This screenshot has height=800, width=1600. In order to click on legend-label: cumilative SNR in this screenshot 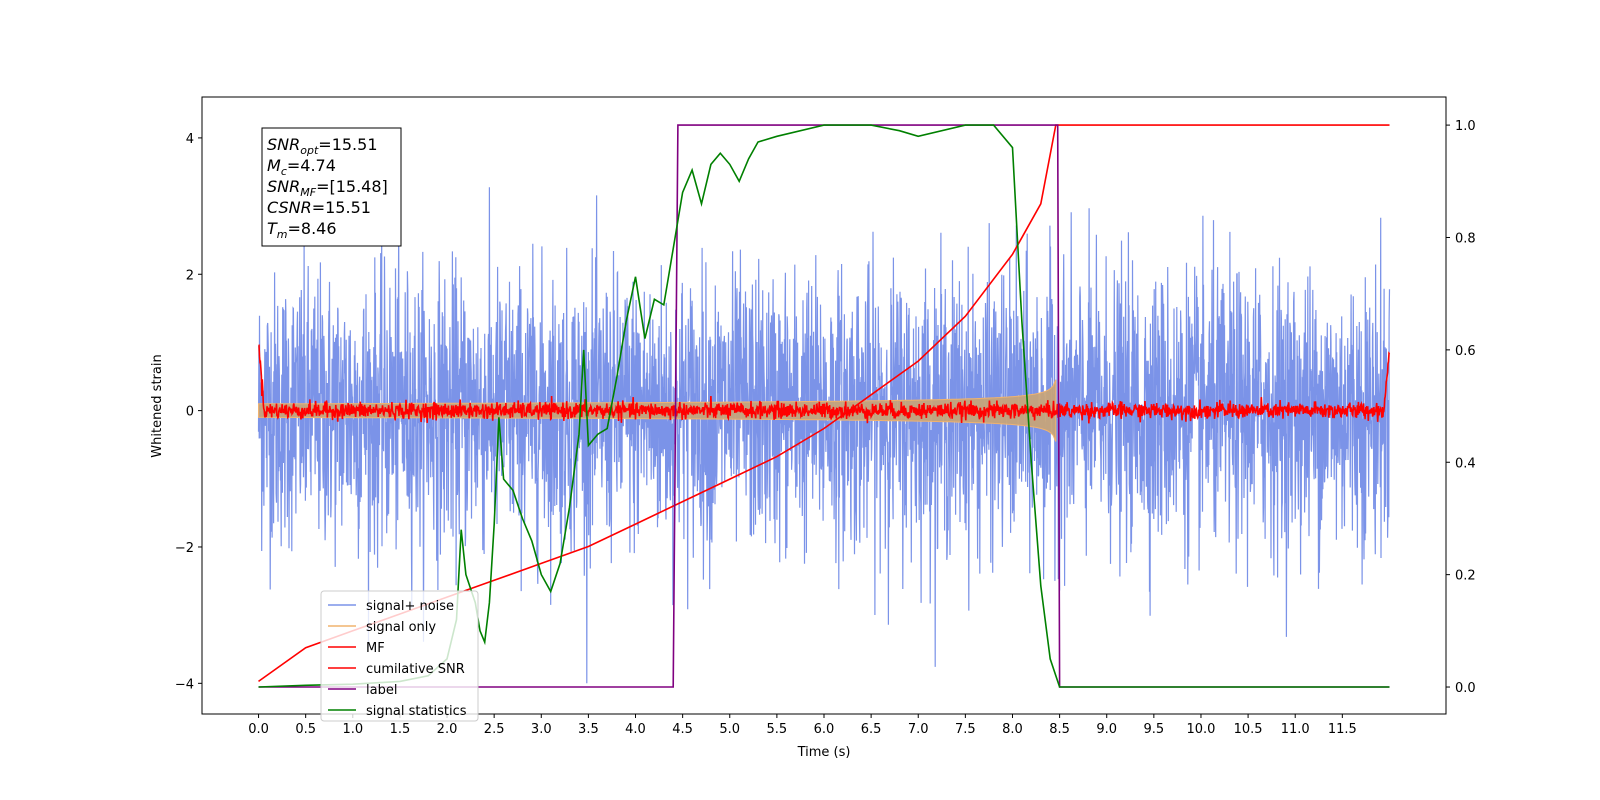, I will do `click(415, 669)`.